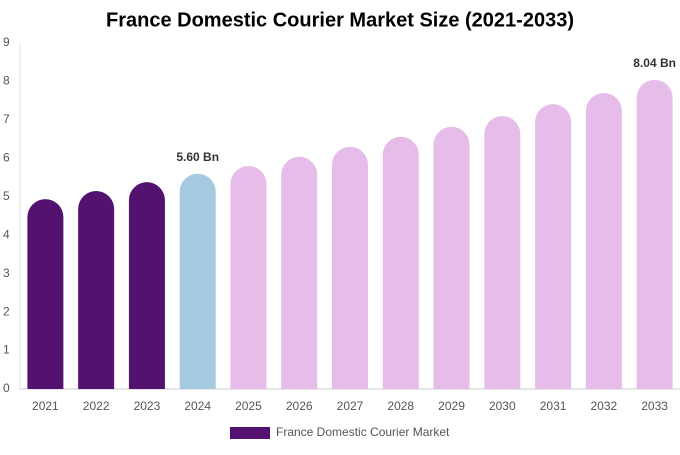 This screenshot has height=455, width=680. What do you see at coordinates (451, 406) in the screenshot?
I see `x-tick-label: 2029` at bounding box center [451, 406].